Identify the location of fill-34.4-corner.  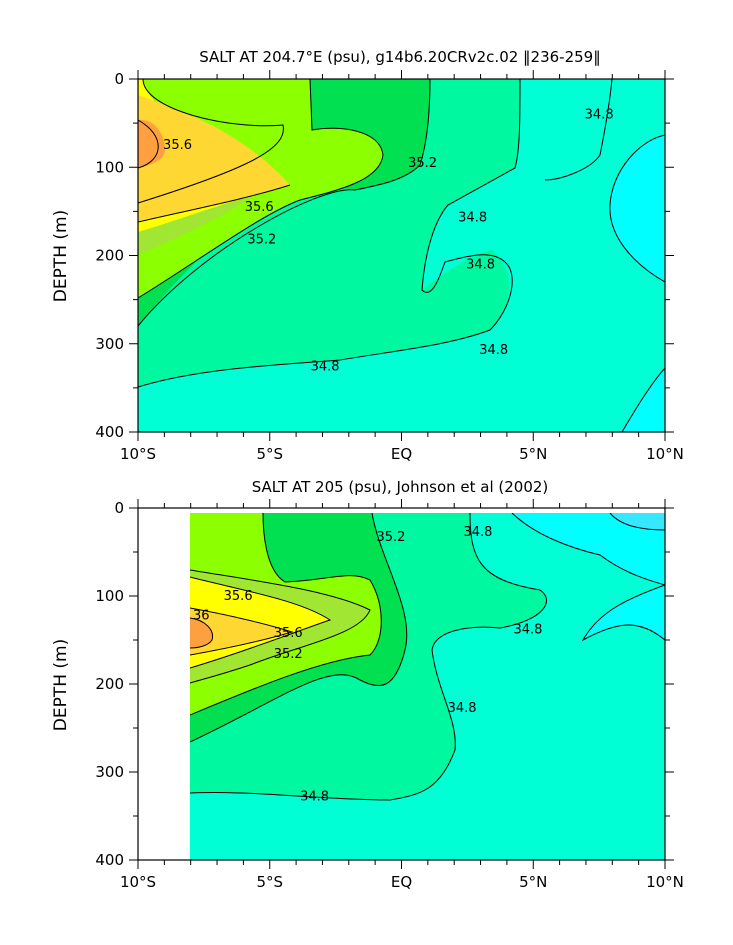
(643, 400).